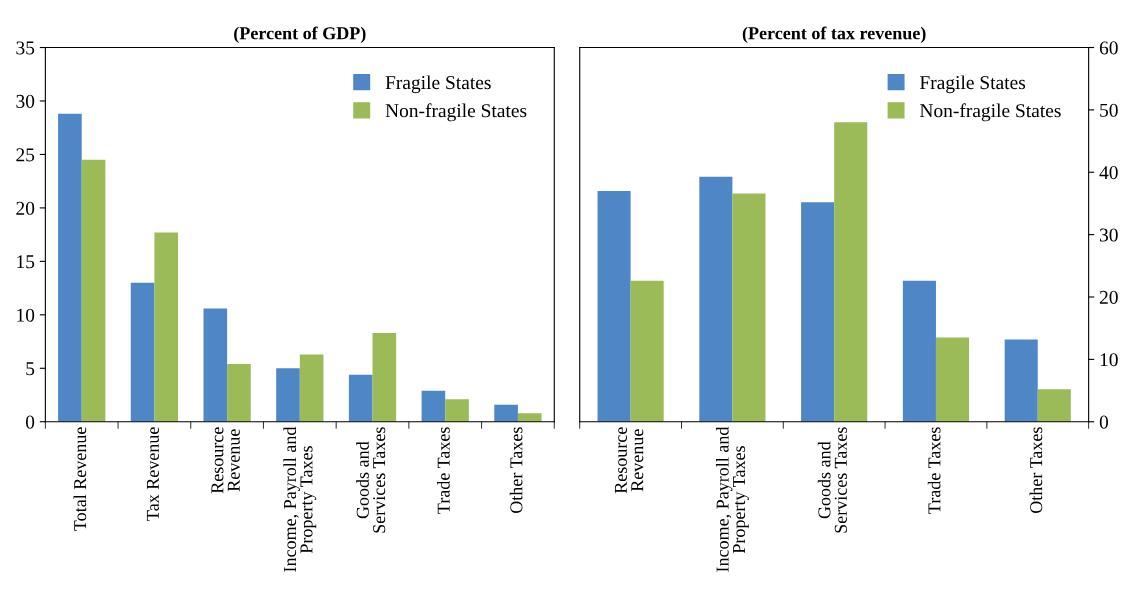  Describe the element at coordinates (1108, 48) in the screenshot. I see `y-tick-label: 60` at that location.